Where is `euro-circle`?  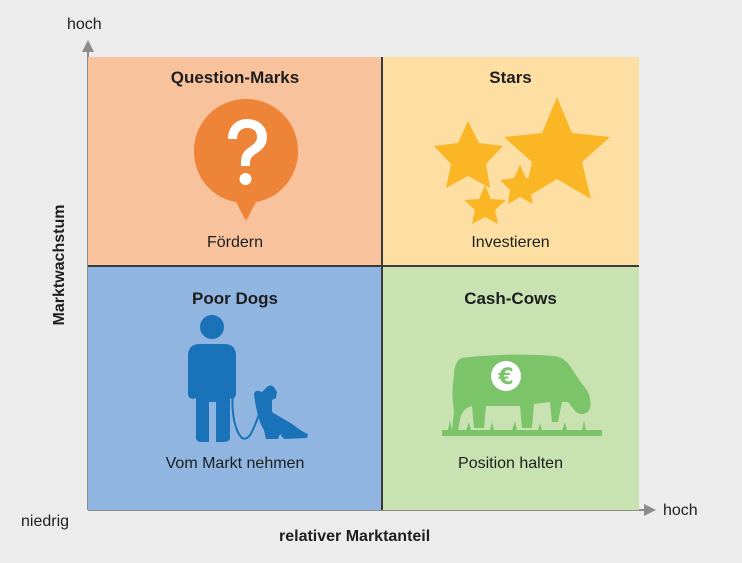 euro-circle is located at coordinates (506, 376).